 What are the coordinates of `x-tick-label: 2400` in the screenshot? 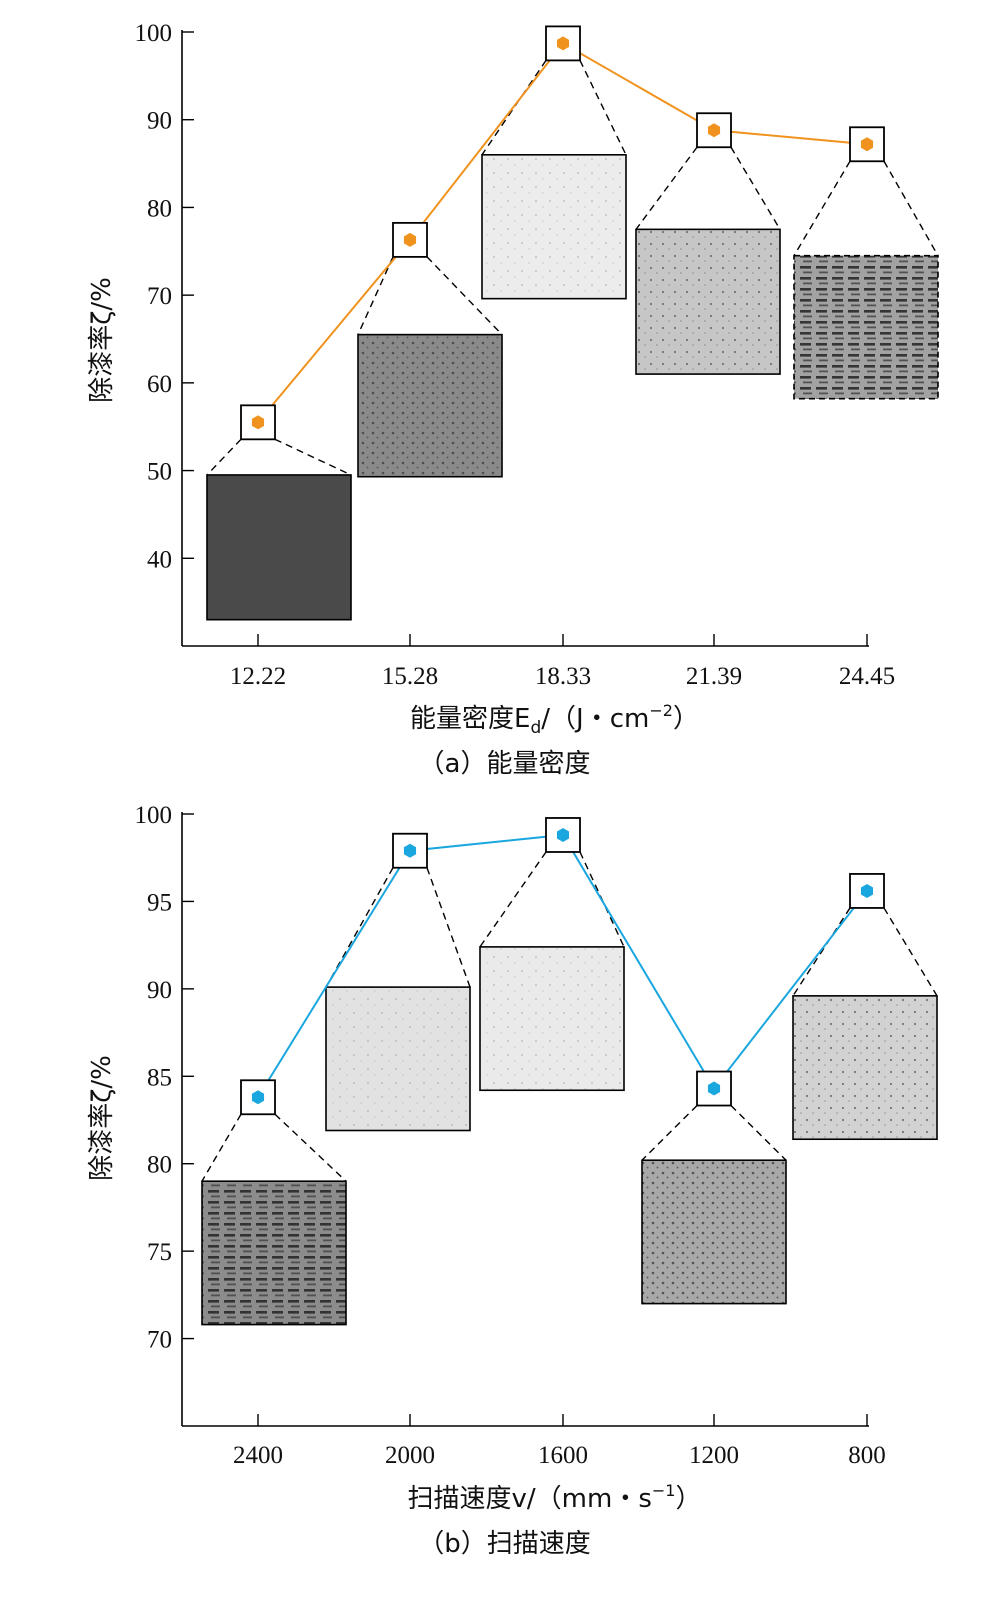 It's located at (258, 1455).